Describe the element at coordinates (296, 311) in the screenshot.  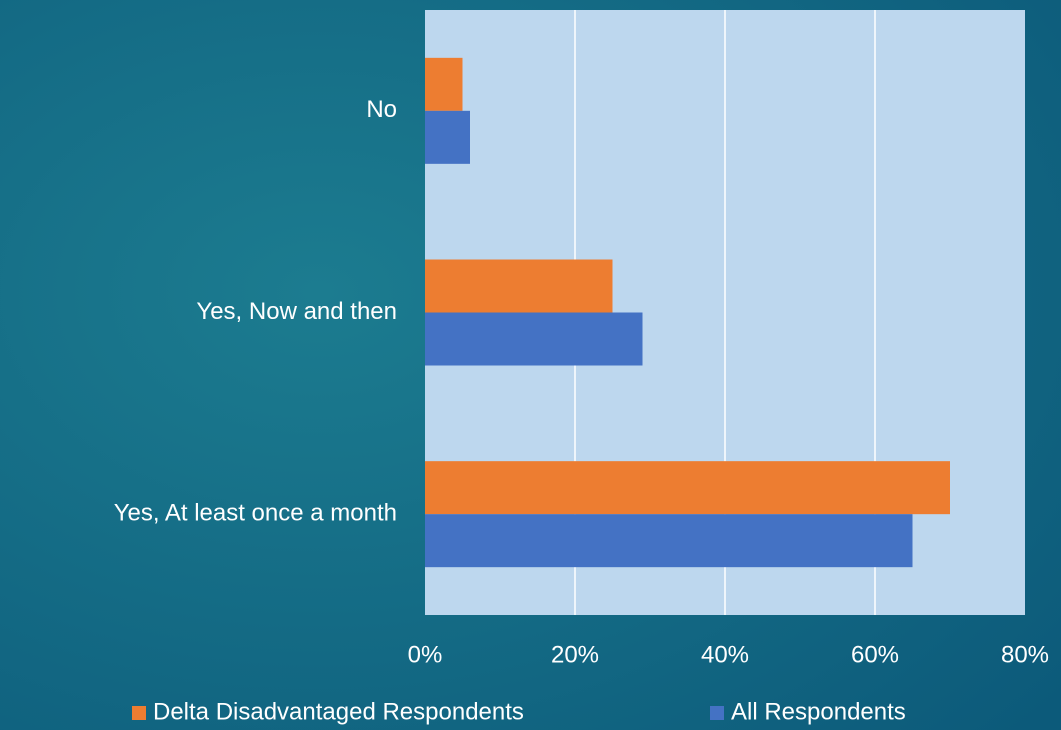
I see `y-tick-label: Yes, Now and then` at that location.